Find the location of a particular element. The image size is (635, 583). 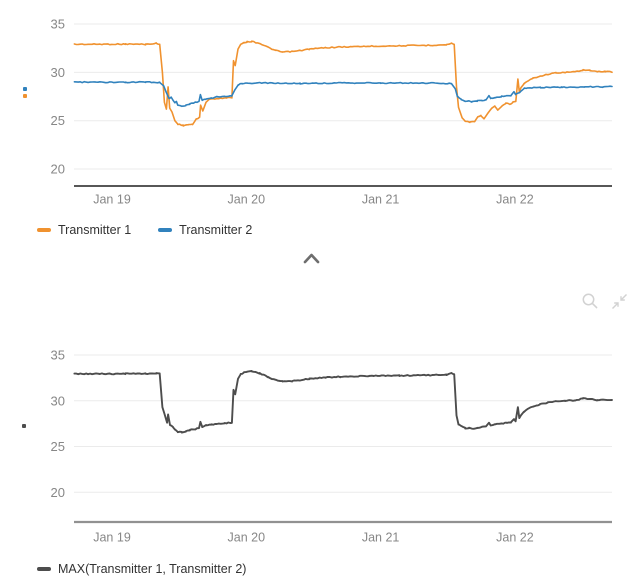

legend-item-transmitter-1: Transmitter 1 is located at coordinates (84, 230).